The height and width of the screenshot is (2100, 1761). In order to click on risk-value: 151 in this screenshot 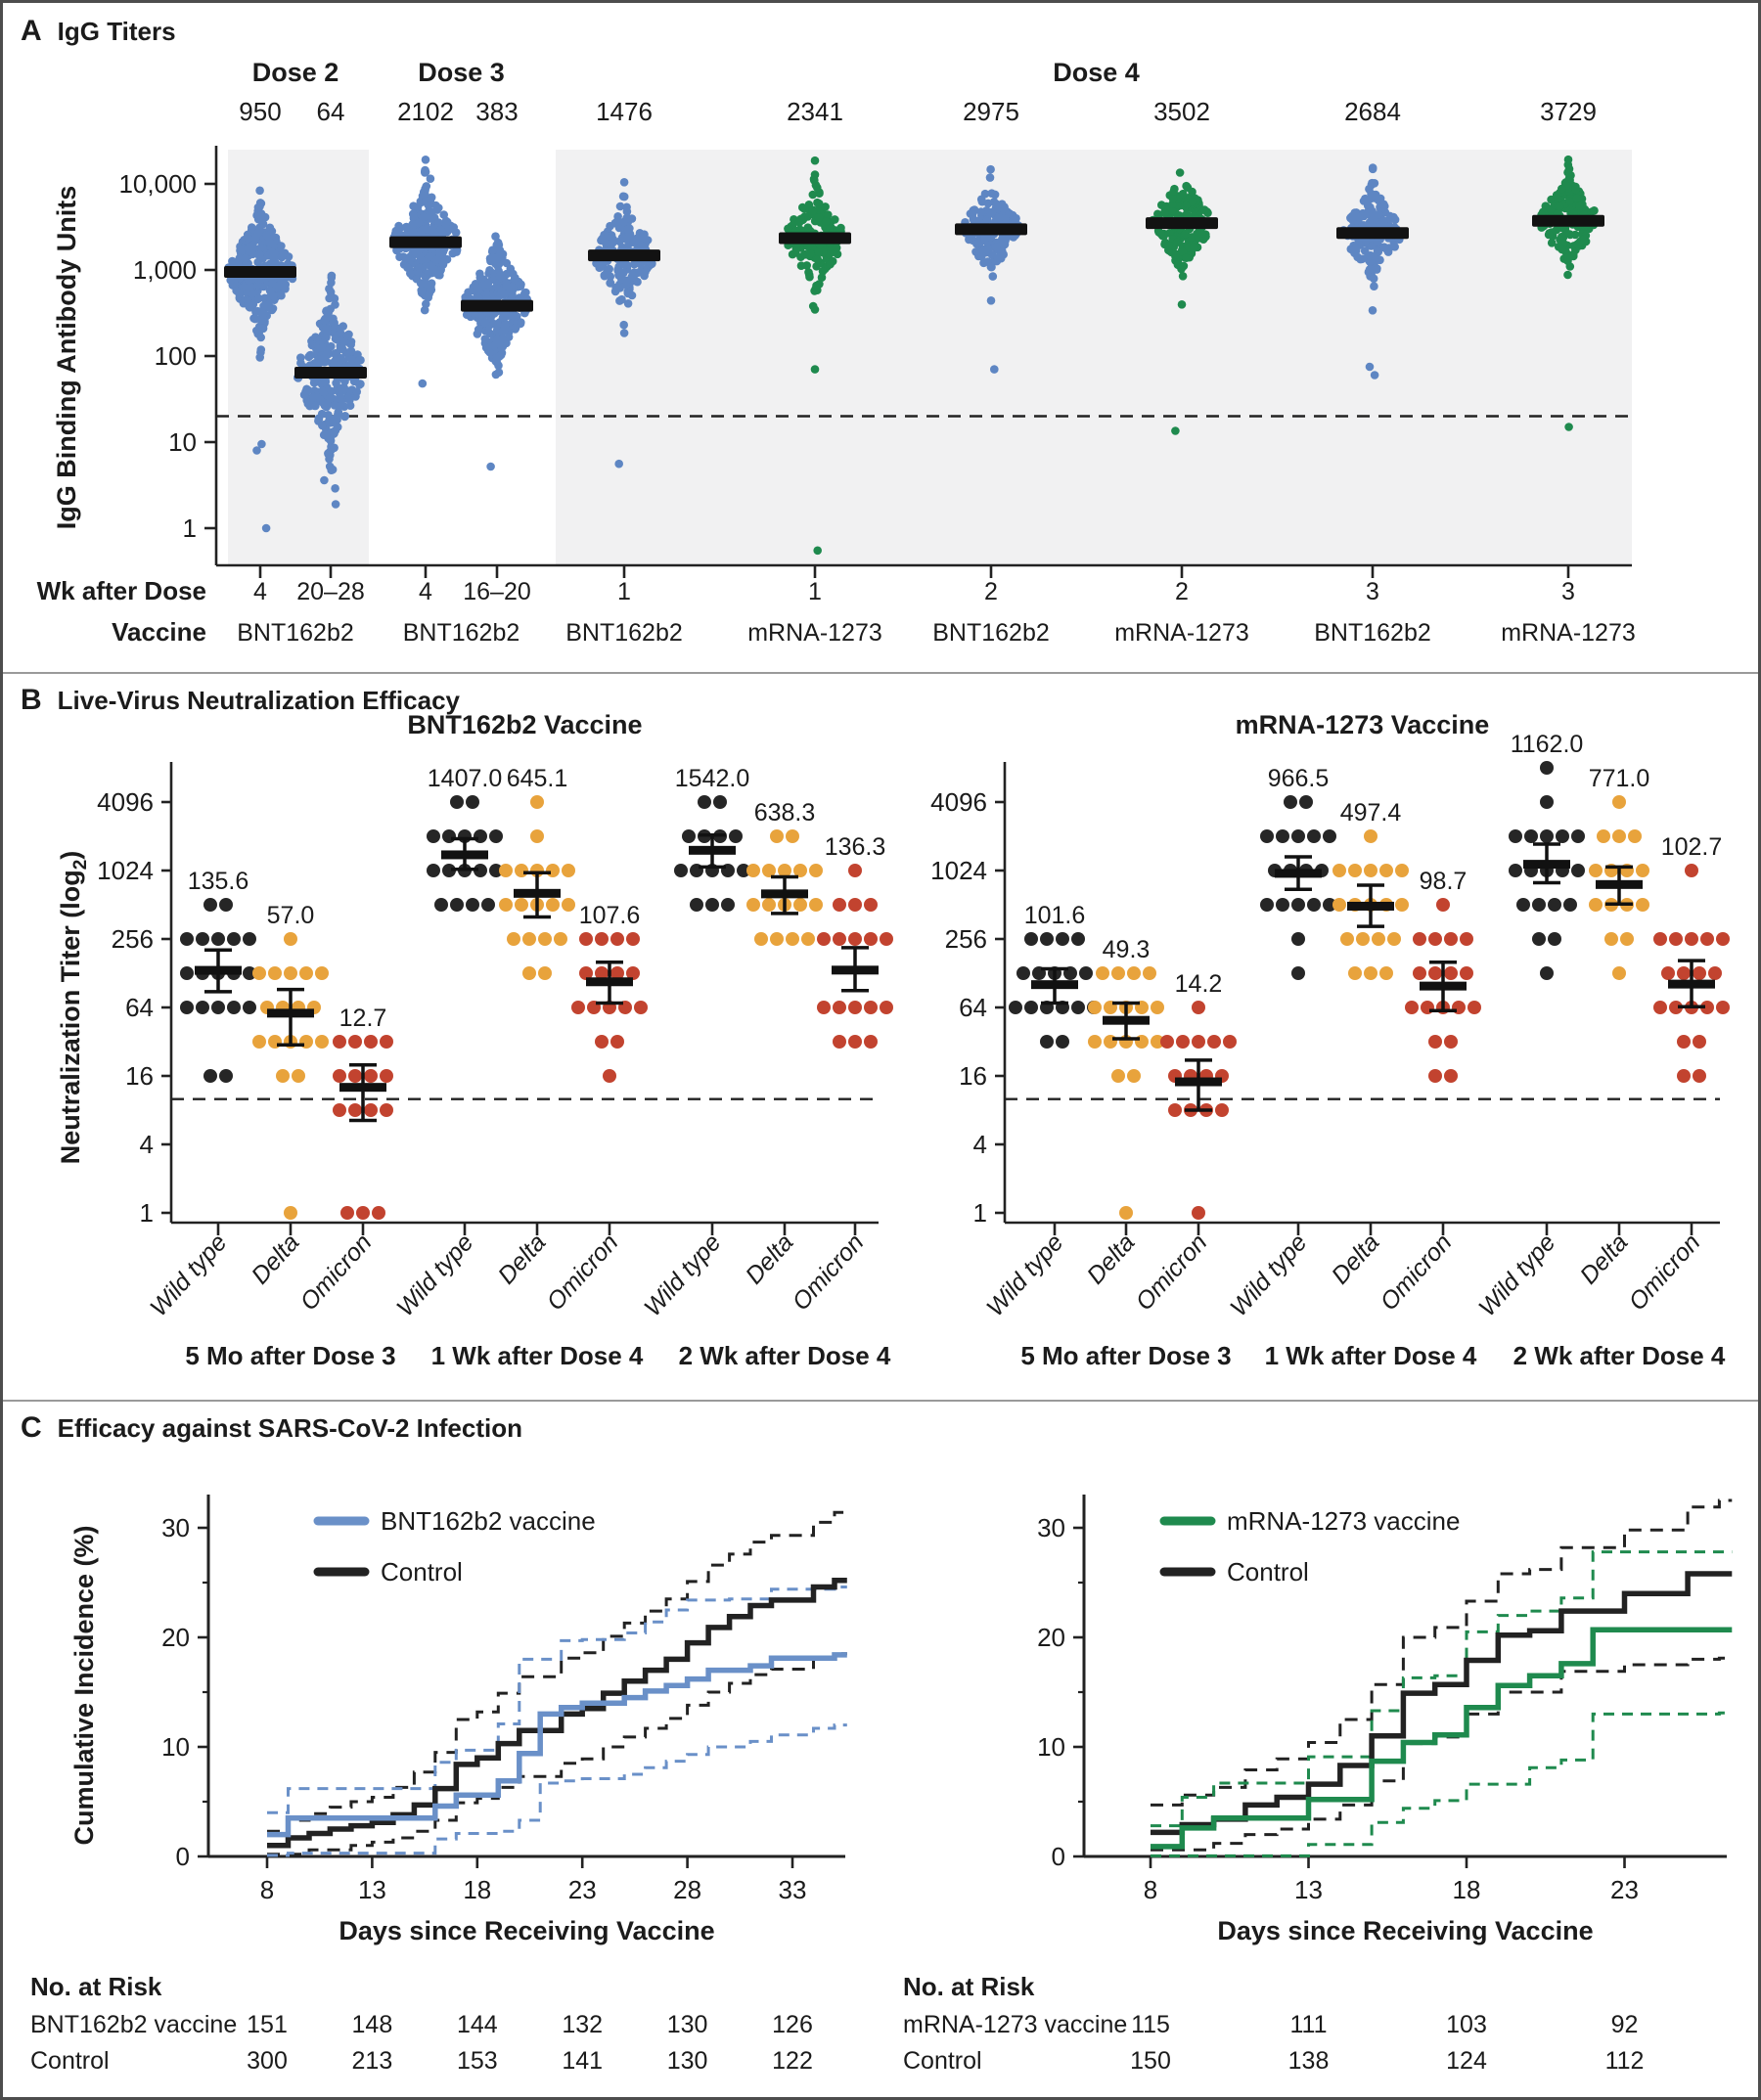, I will do `click(267, 2025)`.